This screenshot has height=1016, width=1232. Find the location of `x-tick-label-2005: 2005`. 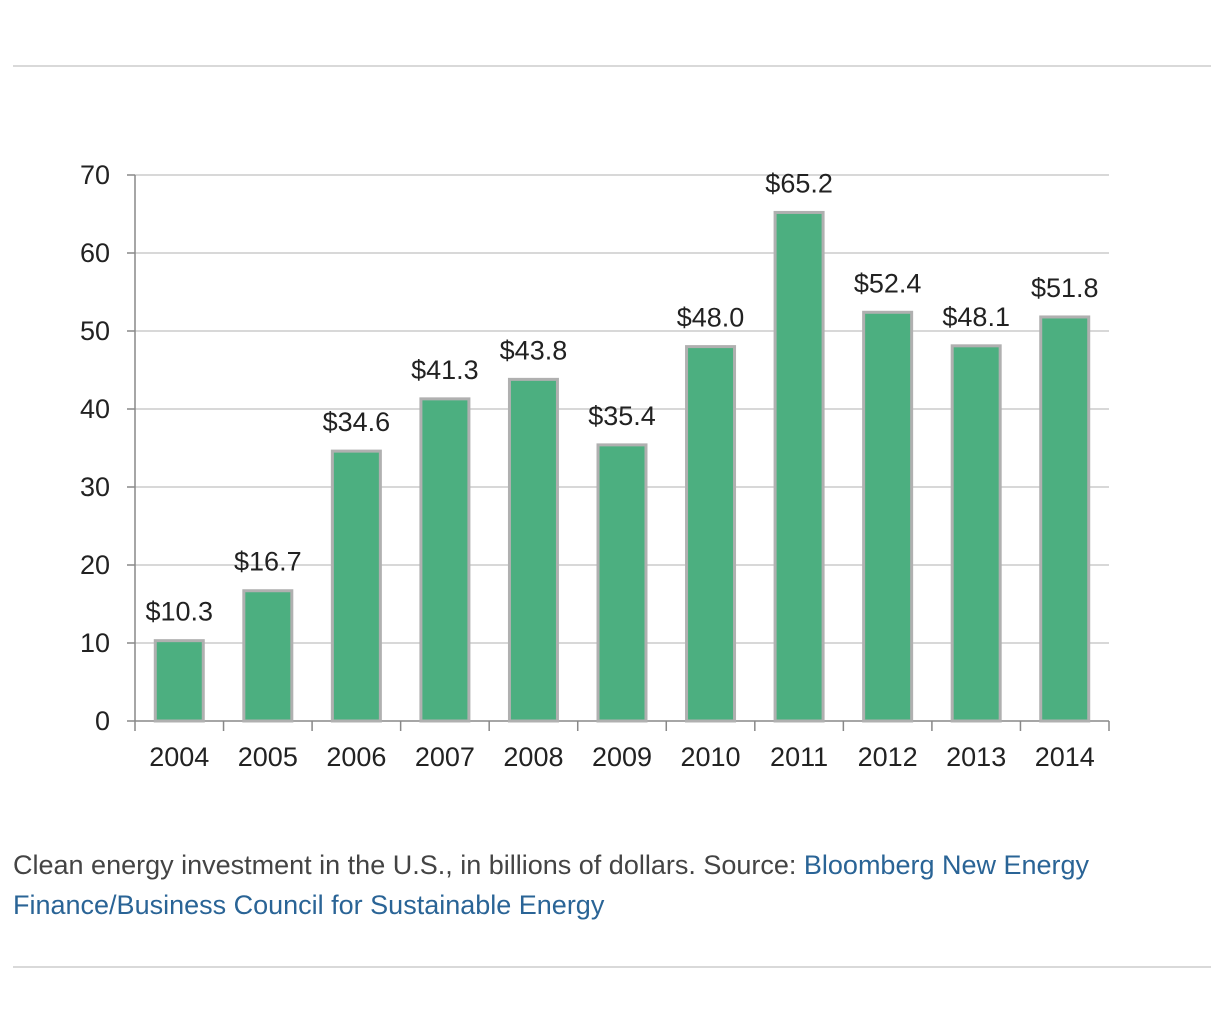

x-tick-label-2005: 2005 is located at coordinates (268, 757).